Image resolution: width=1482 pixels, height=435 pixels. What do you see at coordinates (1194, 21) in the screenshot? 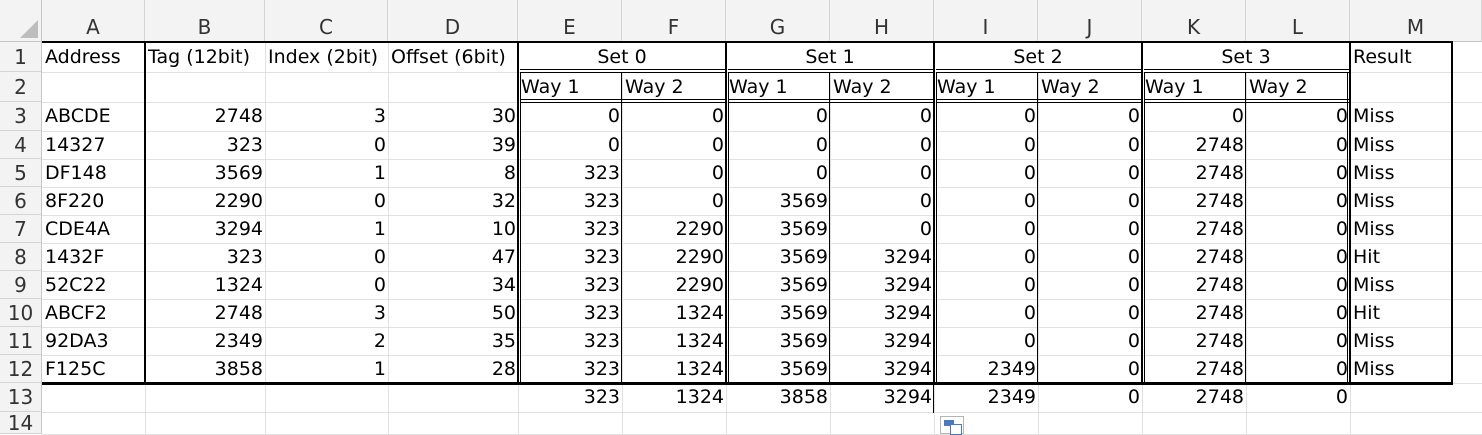
I see `column-header-K: K` at bounding box center [1194, 21].